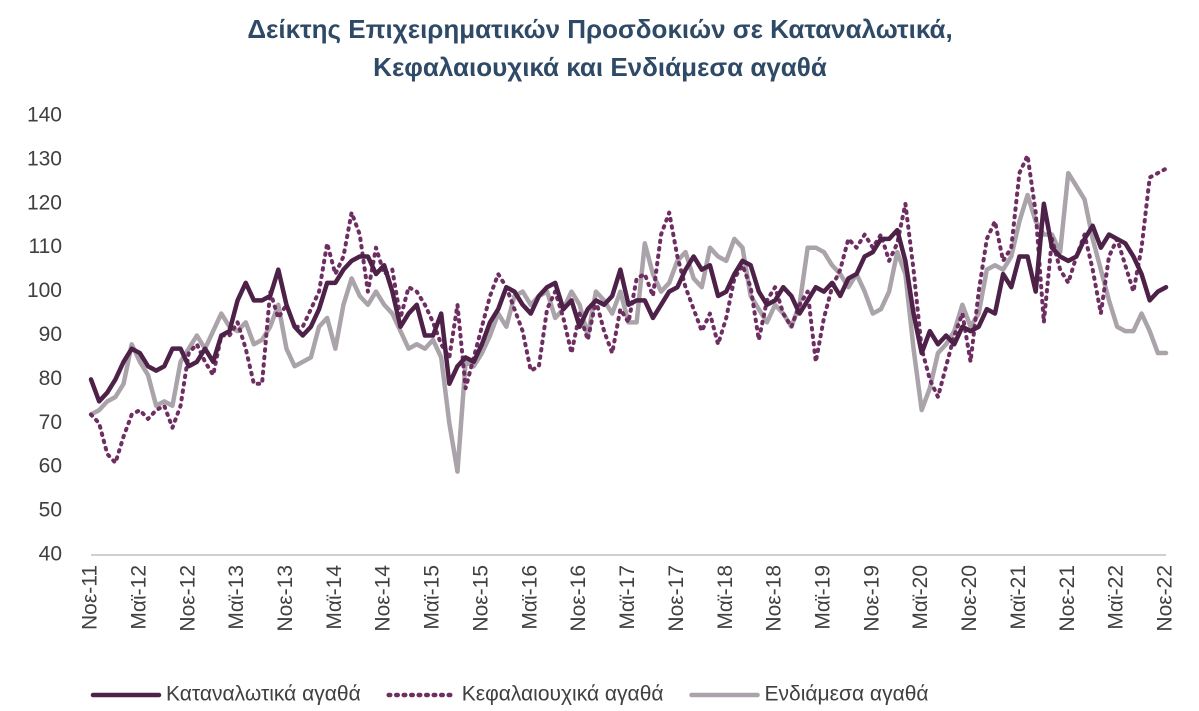 The width and height of the screenshot is (1199, 711). I want to click on x-tick-label: Μαϊ-18, so click(725, 597).